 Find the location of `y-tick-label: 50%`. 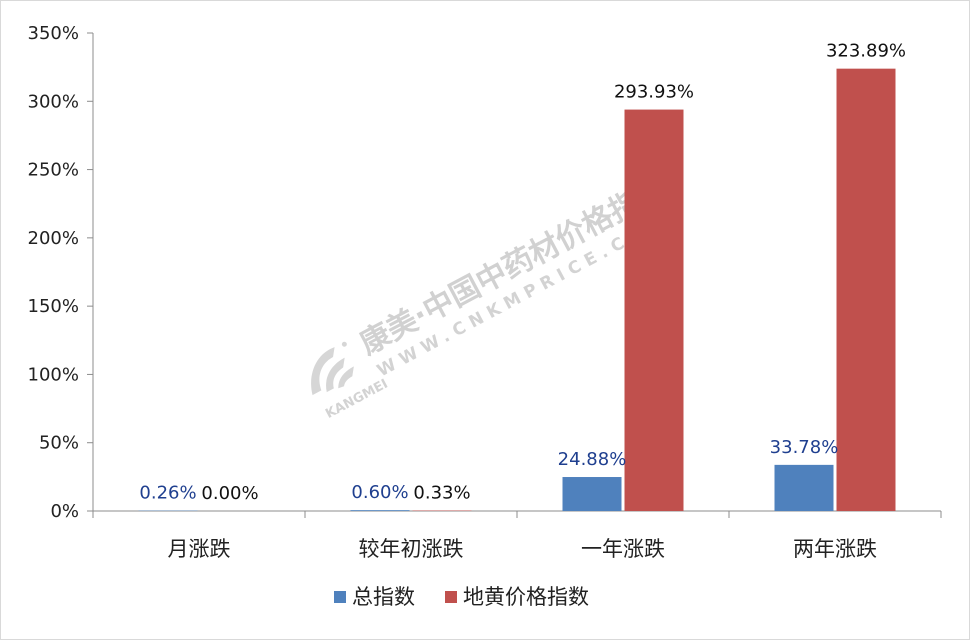

y-tick-label: 50% is located at coordinates (59, 443).